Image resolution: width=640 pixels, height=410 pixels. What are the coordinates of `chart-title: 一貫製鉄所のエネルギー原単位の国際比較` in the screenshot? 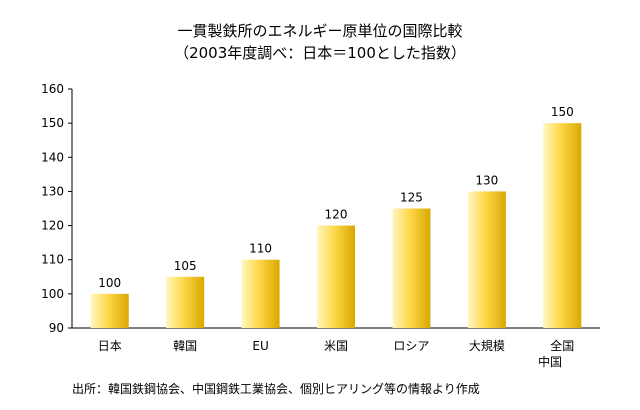 It's located at (319, 31).